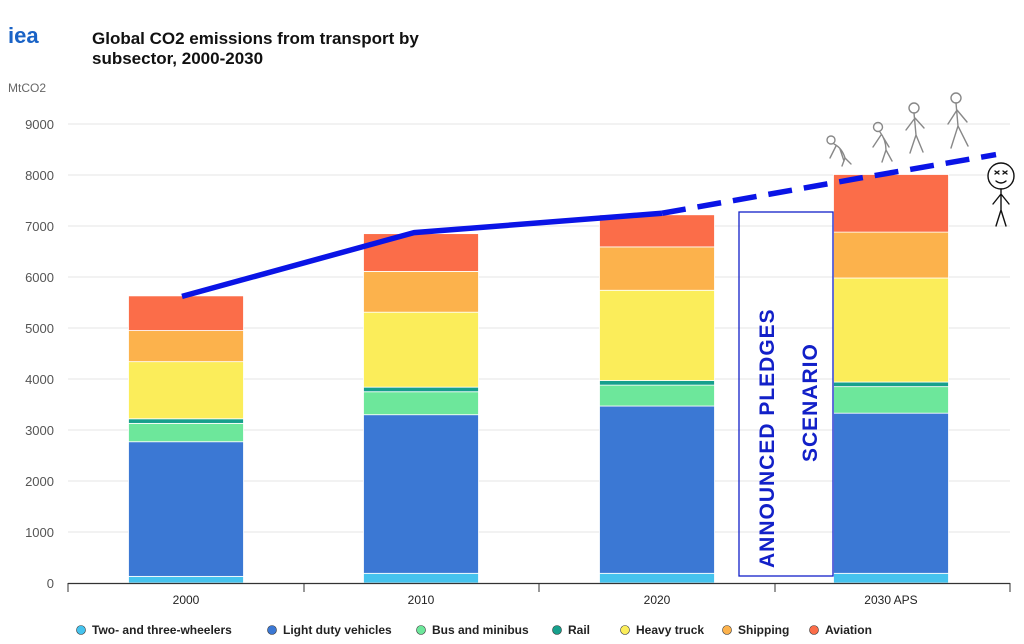  I want to click on legend-item: Shipping, so click(755, 630).